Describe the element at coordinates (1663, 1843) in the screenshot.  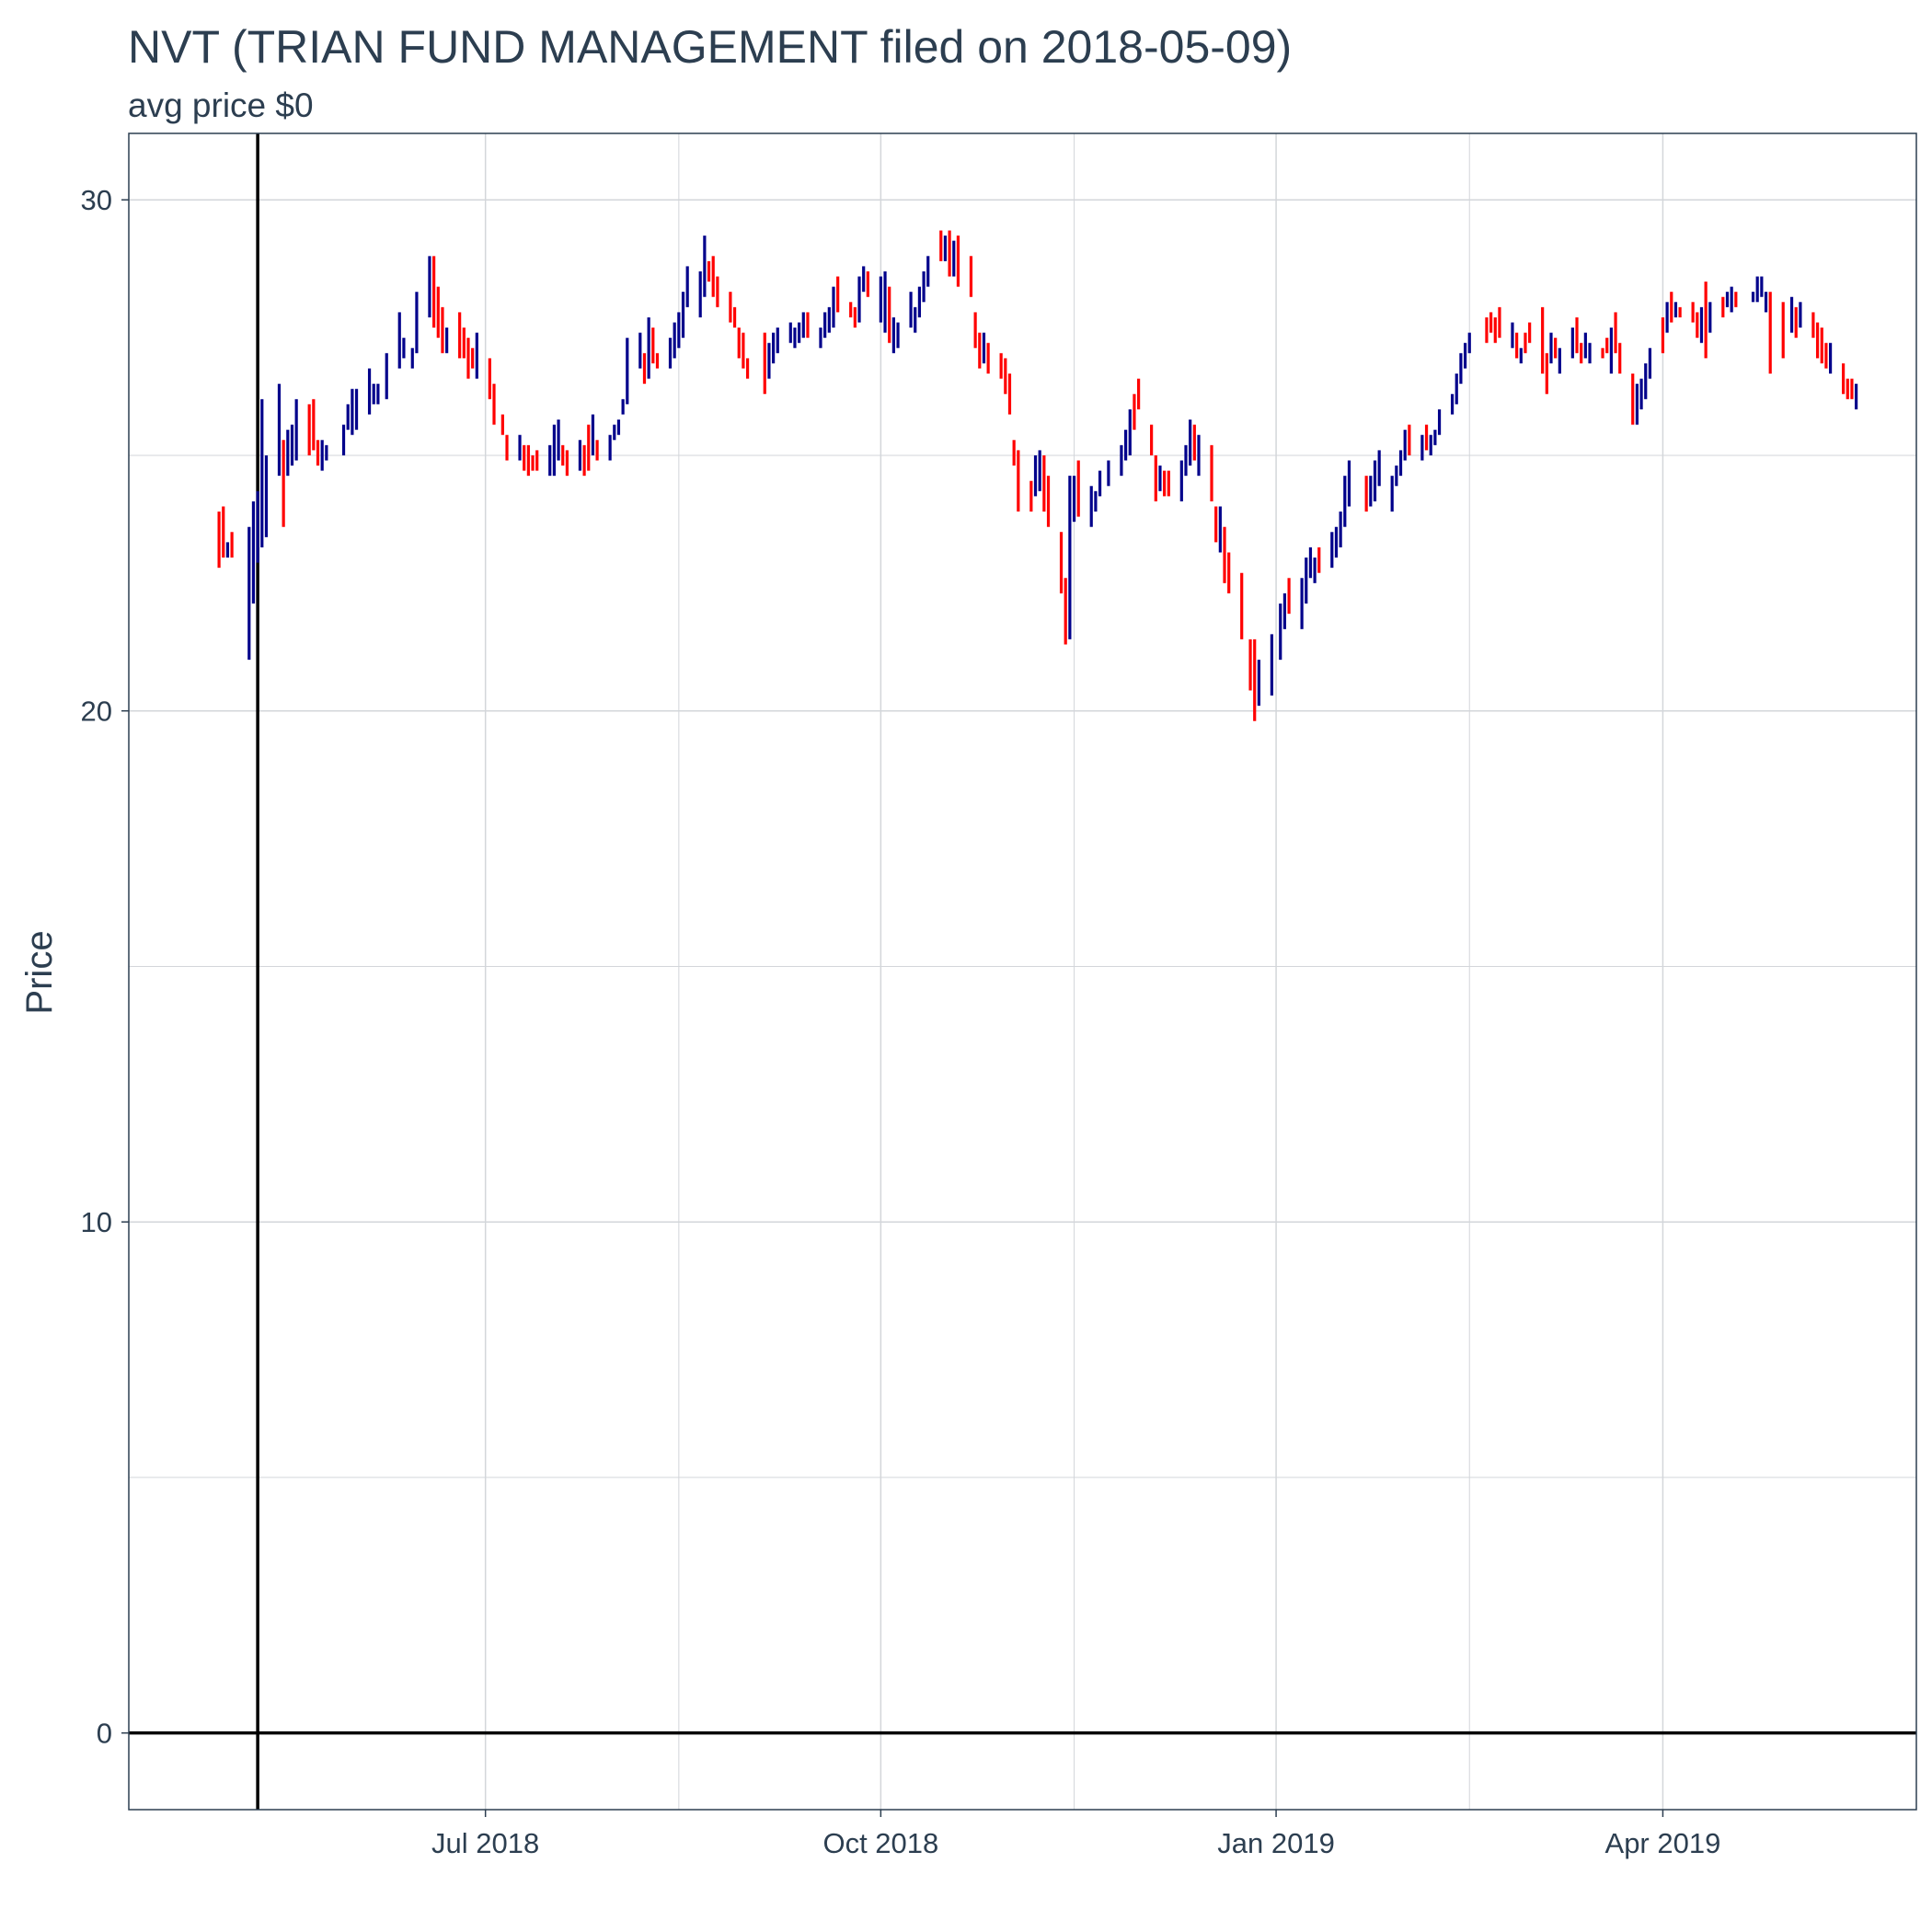
I see `x-tick-label: Apr 2019` at that location.